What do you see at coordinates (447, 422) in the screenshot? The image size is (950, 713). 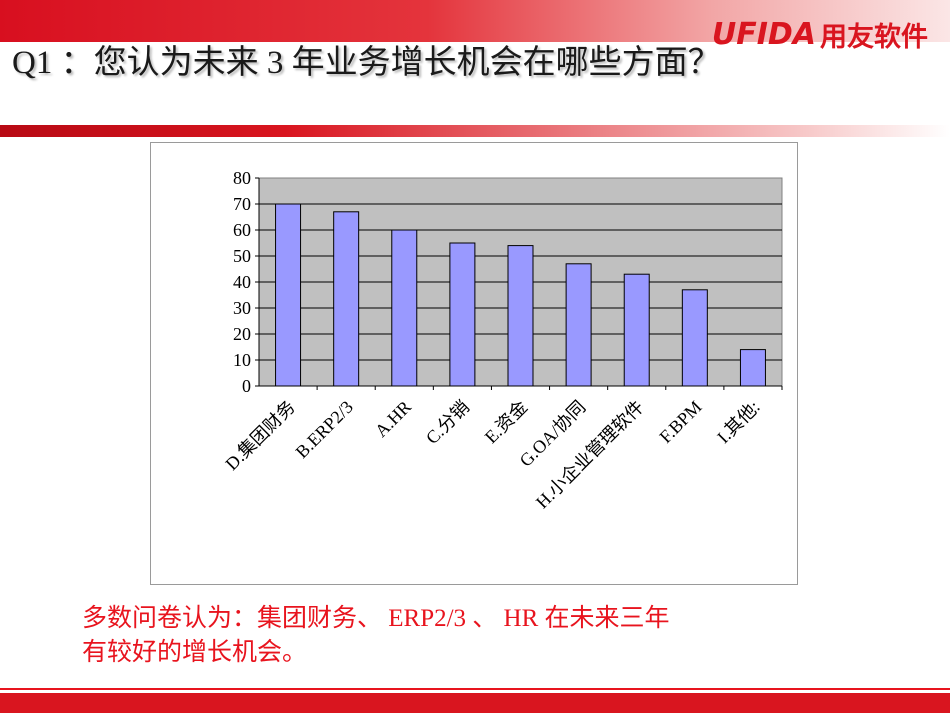 I see `x-tick-label: C.分销` at bounding box center [447, 422].